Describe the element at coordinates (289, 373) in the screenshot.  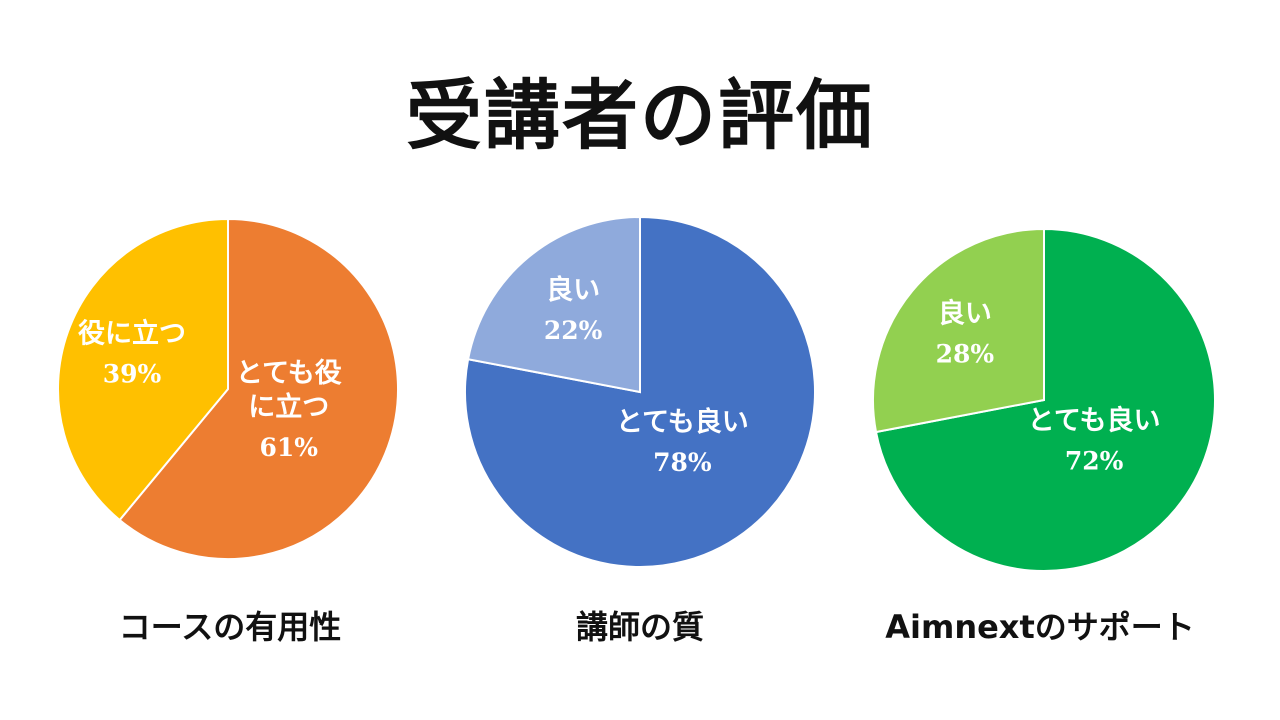
I see `slice-label: とても役` at that location.